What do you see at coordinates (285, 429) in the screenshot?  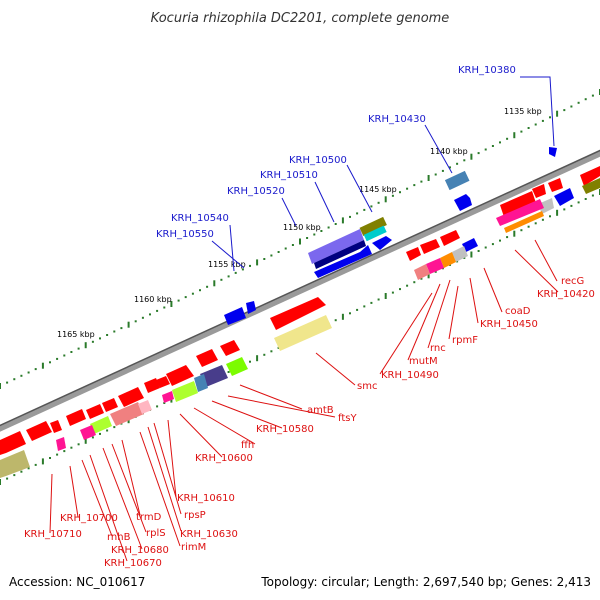 I see `gene-label: KRH_10580` at bounding box center [285, 429].